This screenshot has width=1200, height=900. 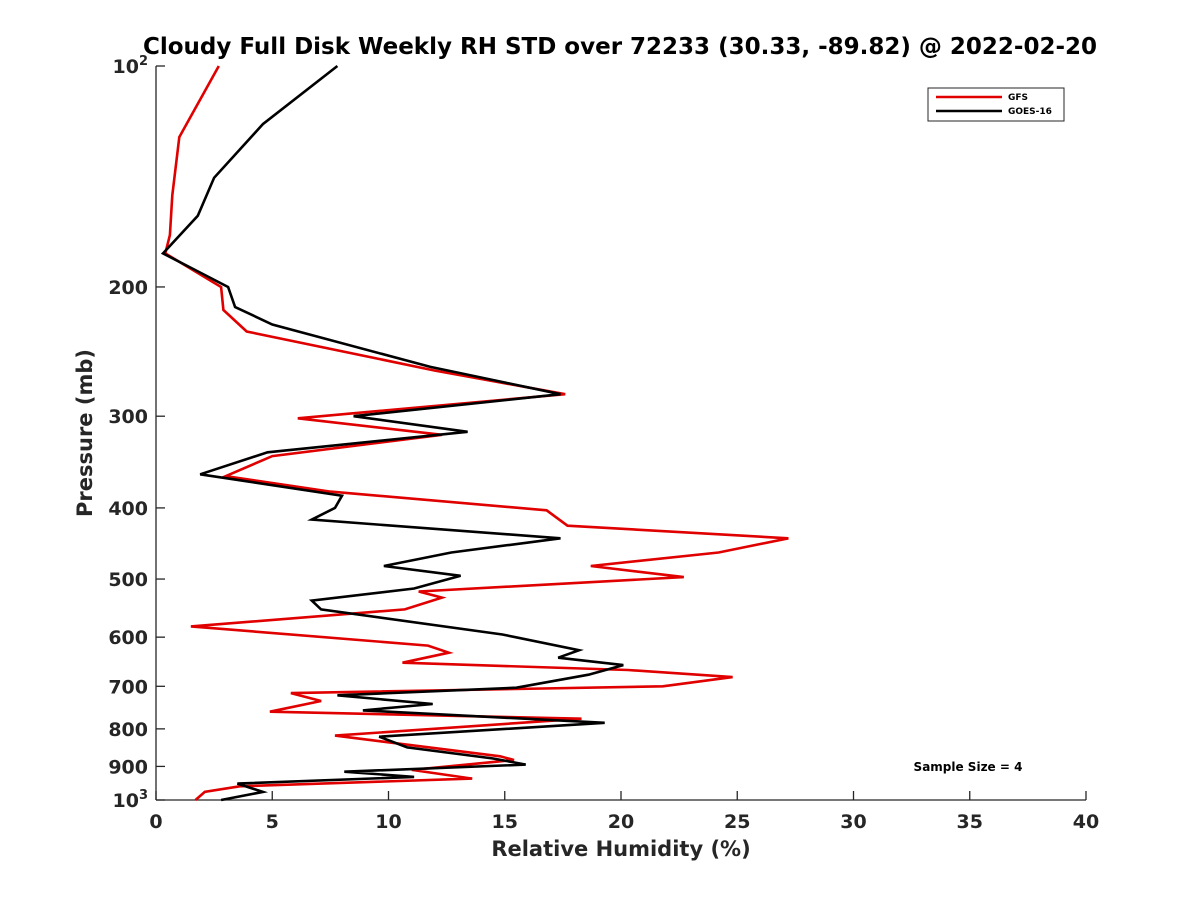 I want to click on x-tick-label: 15, so click(x=505, y=822).